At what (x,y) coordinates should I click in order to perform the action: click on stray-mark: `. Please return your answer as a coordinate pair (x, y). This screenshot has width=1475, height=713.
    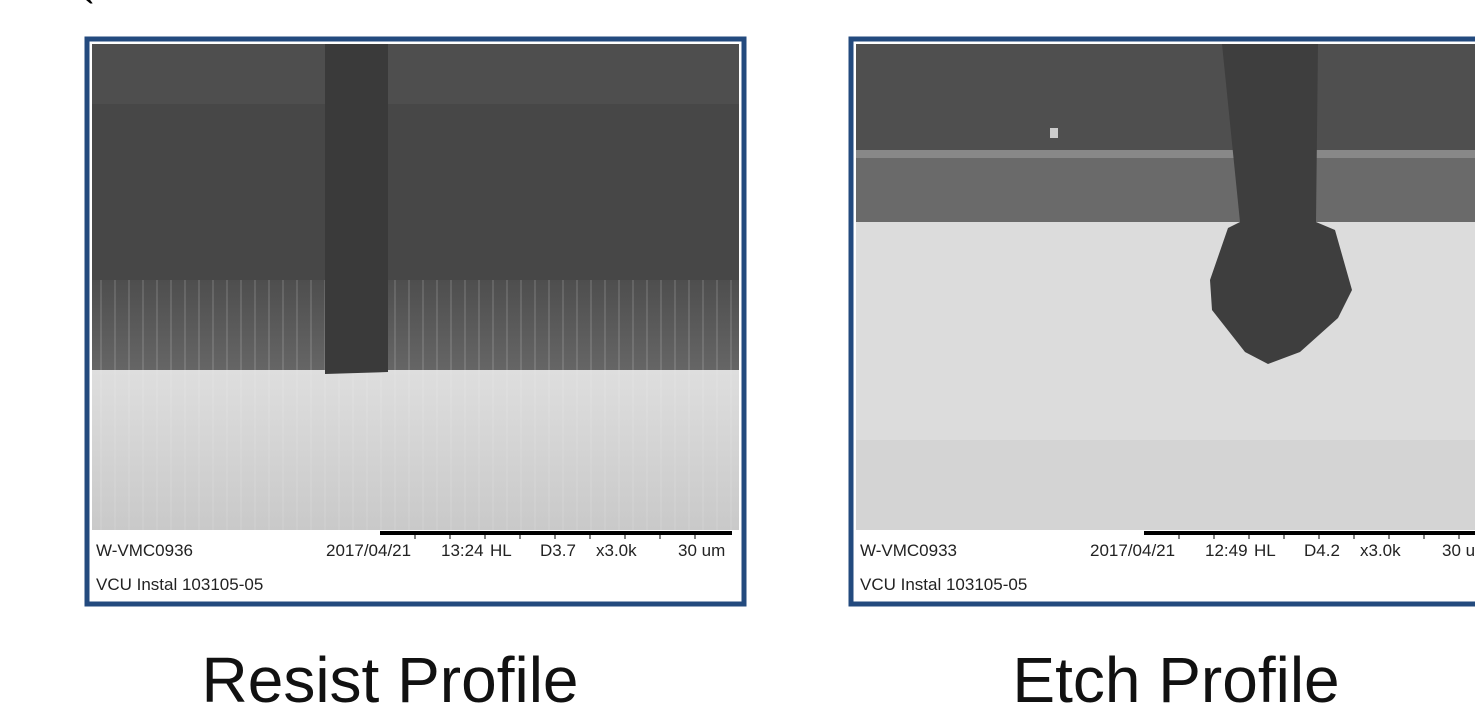
    Looking at the image, I should click on (88, 21).